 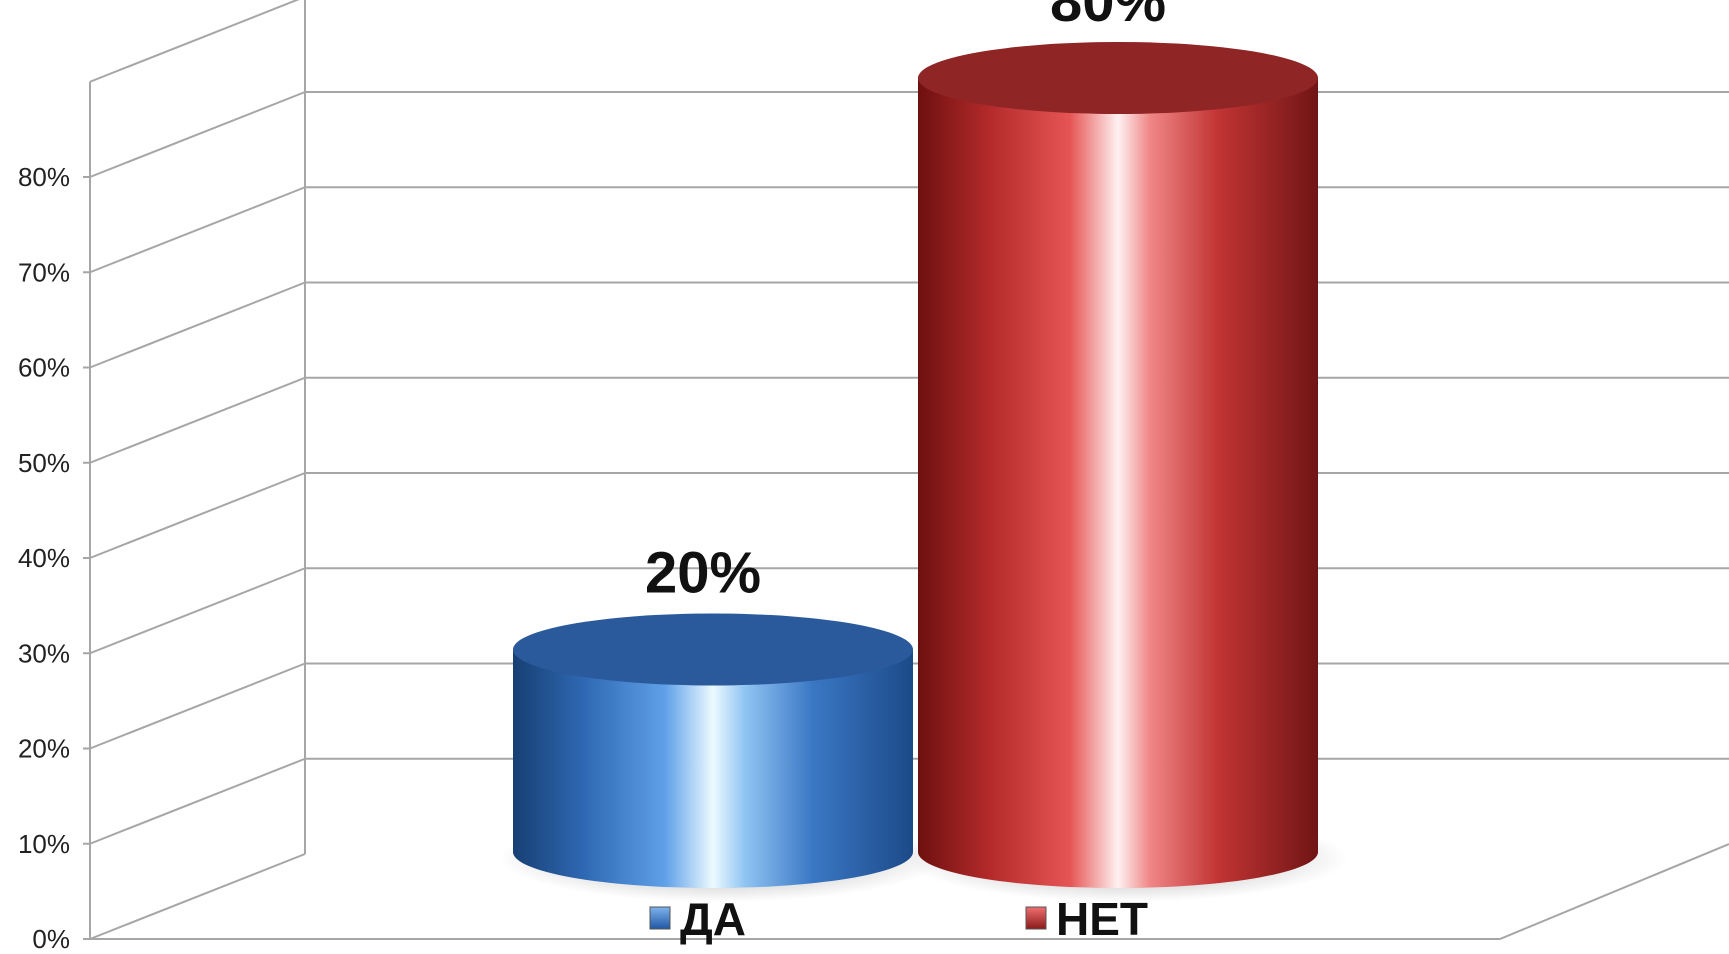 What do you see at coordinates (703, 573) in the screenshot?
I see `data-label: 20%` at bounding box center [703, 573].